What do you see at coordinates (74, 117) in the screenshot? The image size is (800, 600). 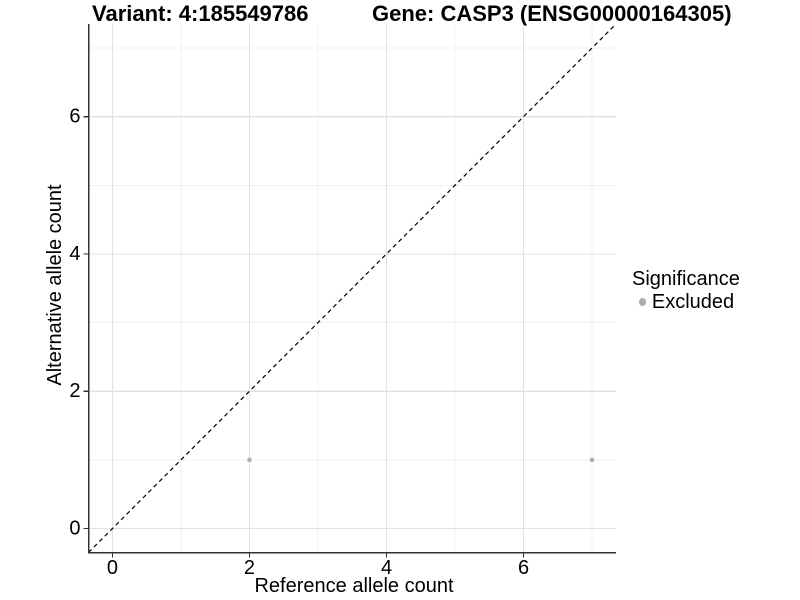 I see `y-tick-label: 6` at bounding box center [74, 117].